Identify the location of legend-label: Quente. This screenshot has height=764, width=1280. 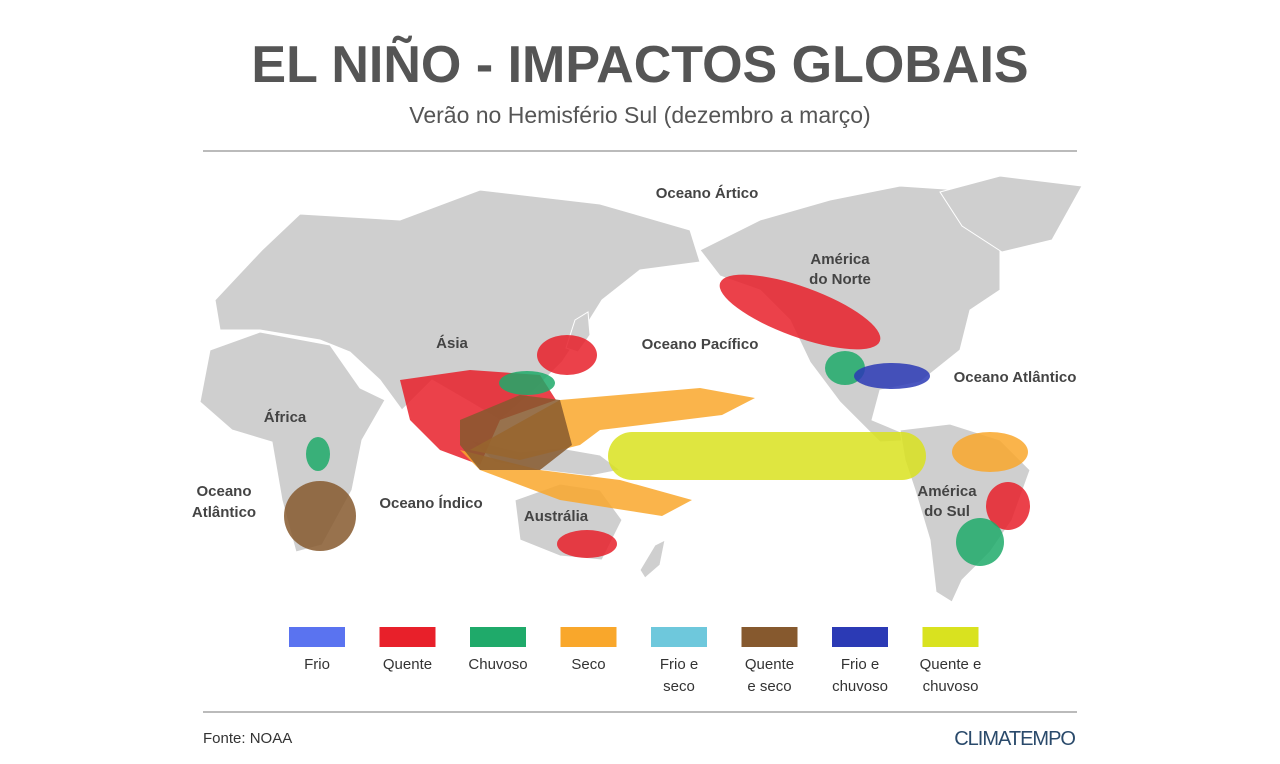
(407, 664).